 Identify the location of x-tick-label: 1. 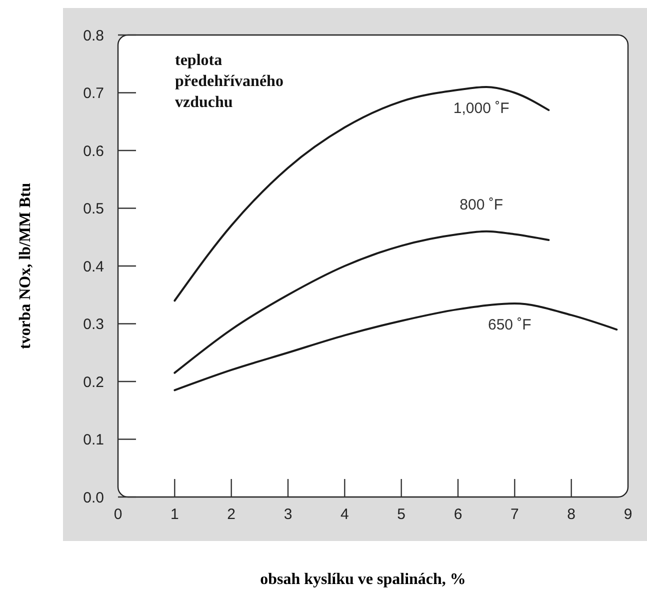
(174, 514).